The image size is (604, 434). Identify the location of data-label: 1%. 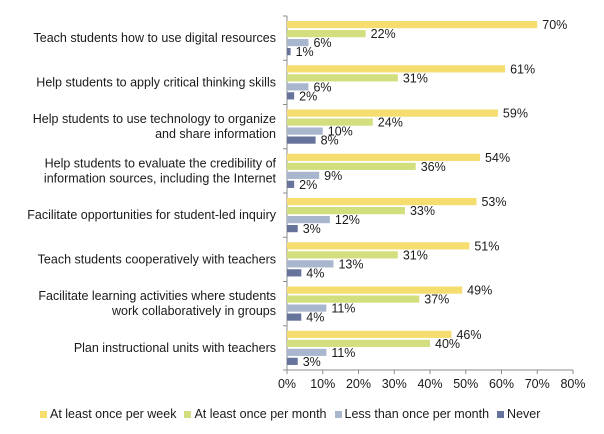
(305, 52).